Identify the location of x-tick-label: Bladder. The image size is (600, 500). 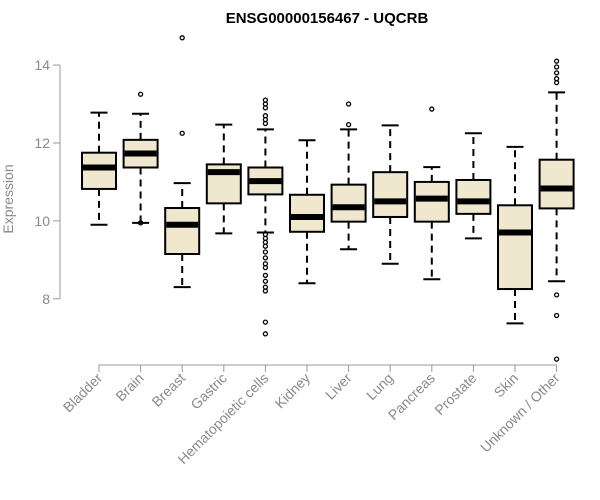
(83, 393).